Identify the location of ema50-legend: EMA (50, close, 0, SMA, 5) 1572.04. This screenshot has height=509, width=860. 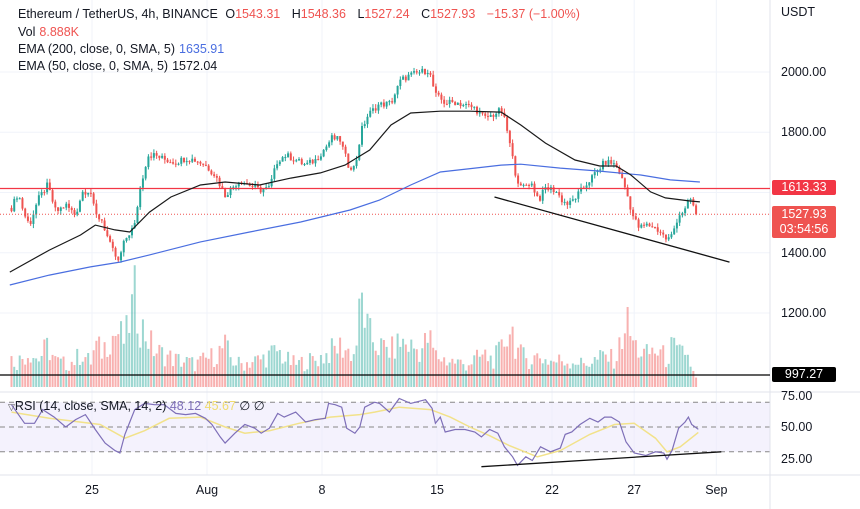
(119, 66).